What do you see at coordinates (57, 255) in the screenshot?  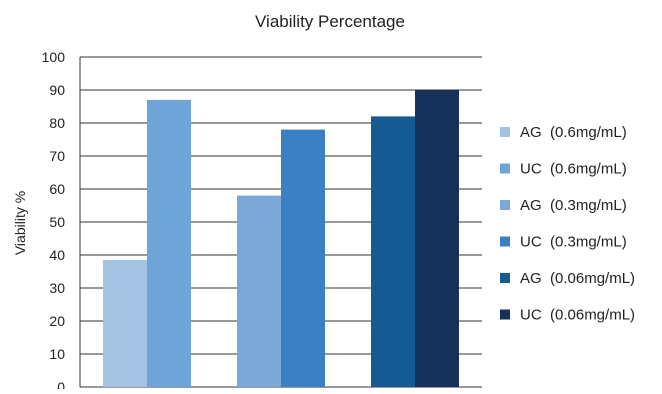 I see `y-tick-label: 40` at bounding box center [57, 255].